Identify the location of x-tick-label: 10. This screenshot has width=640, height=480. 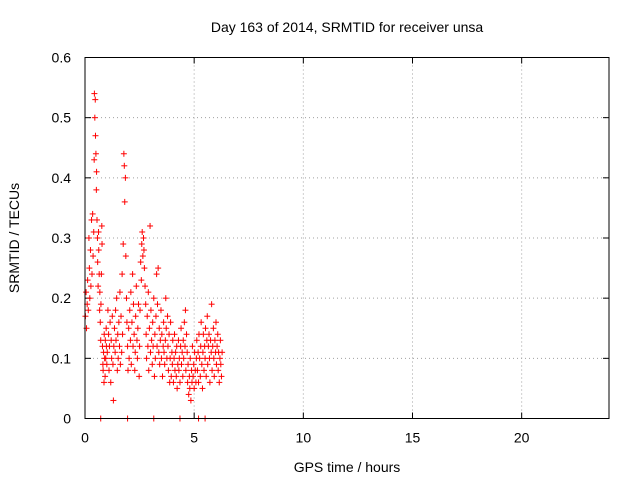
(304, 438).